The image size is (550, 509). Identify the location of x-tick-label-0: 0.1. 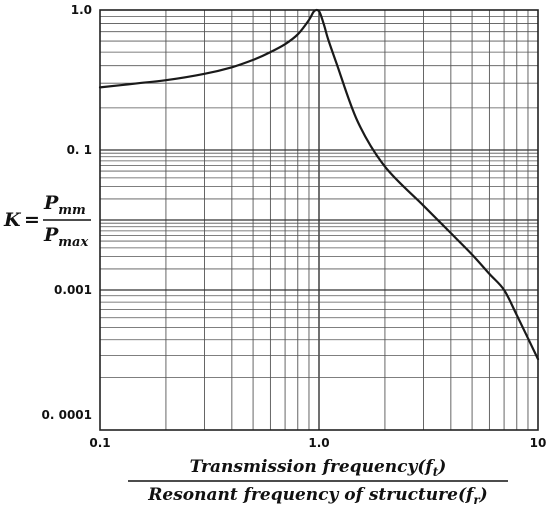
(99, 443).